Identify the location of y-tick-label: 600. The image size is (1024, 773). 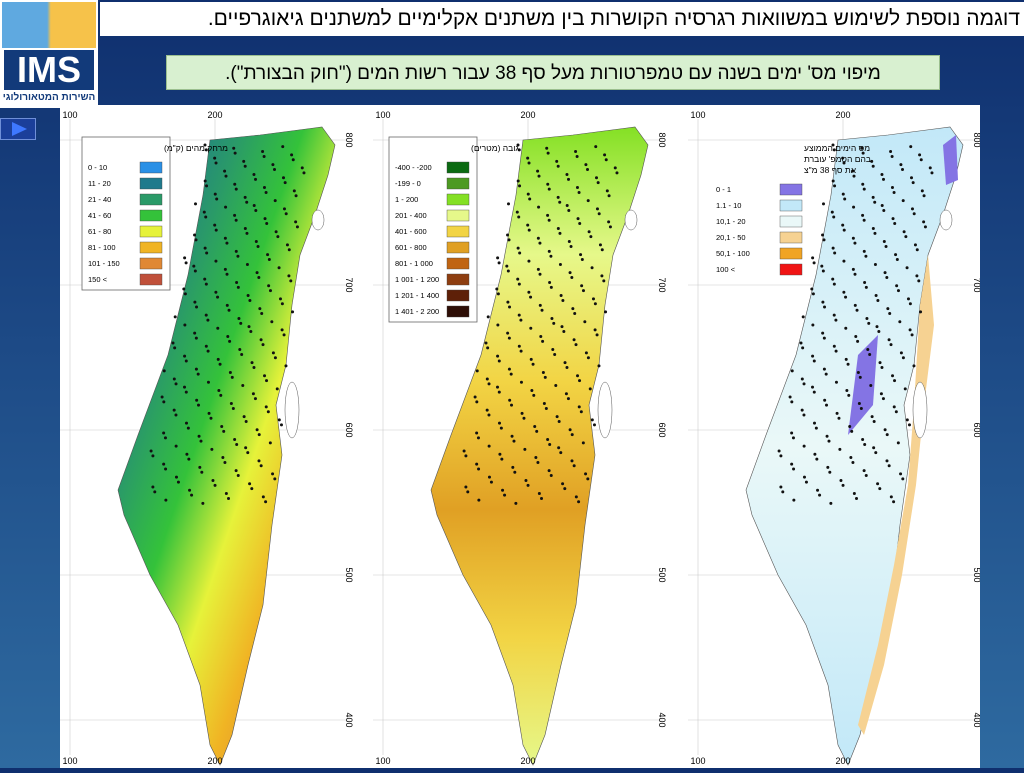
(349, 429).